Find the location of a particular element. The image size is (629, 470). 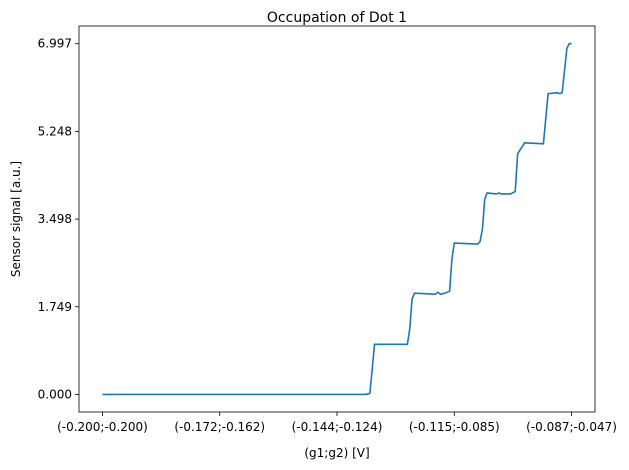

x-tick-label: (-0.144;-0.124) is located at coordinates (337, 427).